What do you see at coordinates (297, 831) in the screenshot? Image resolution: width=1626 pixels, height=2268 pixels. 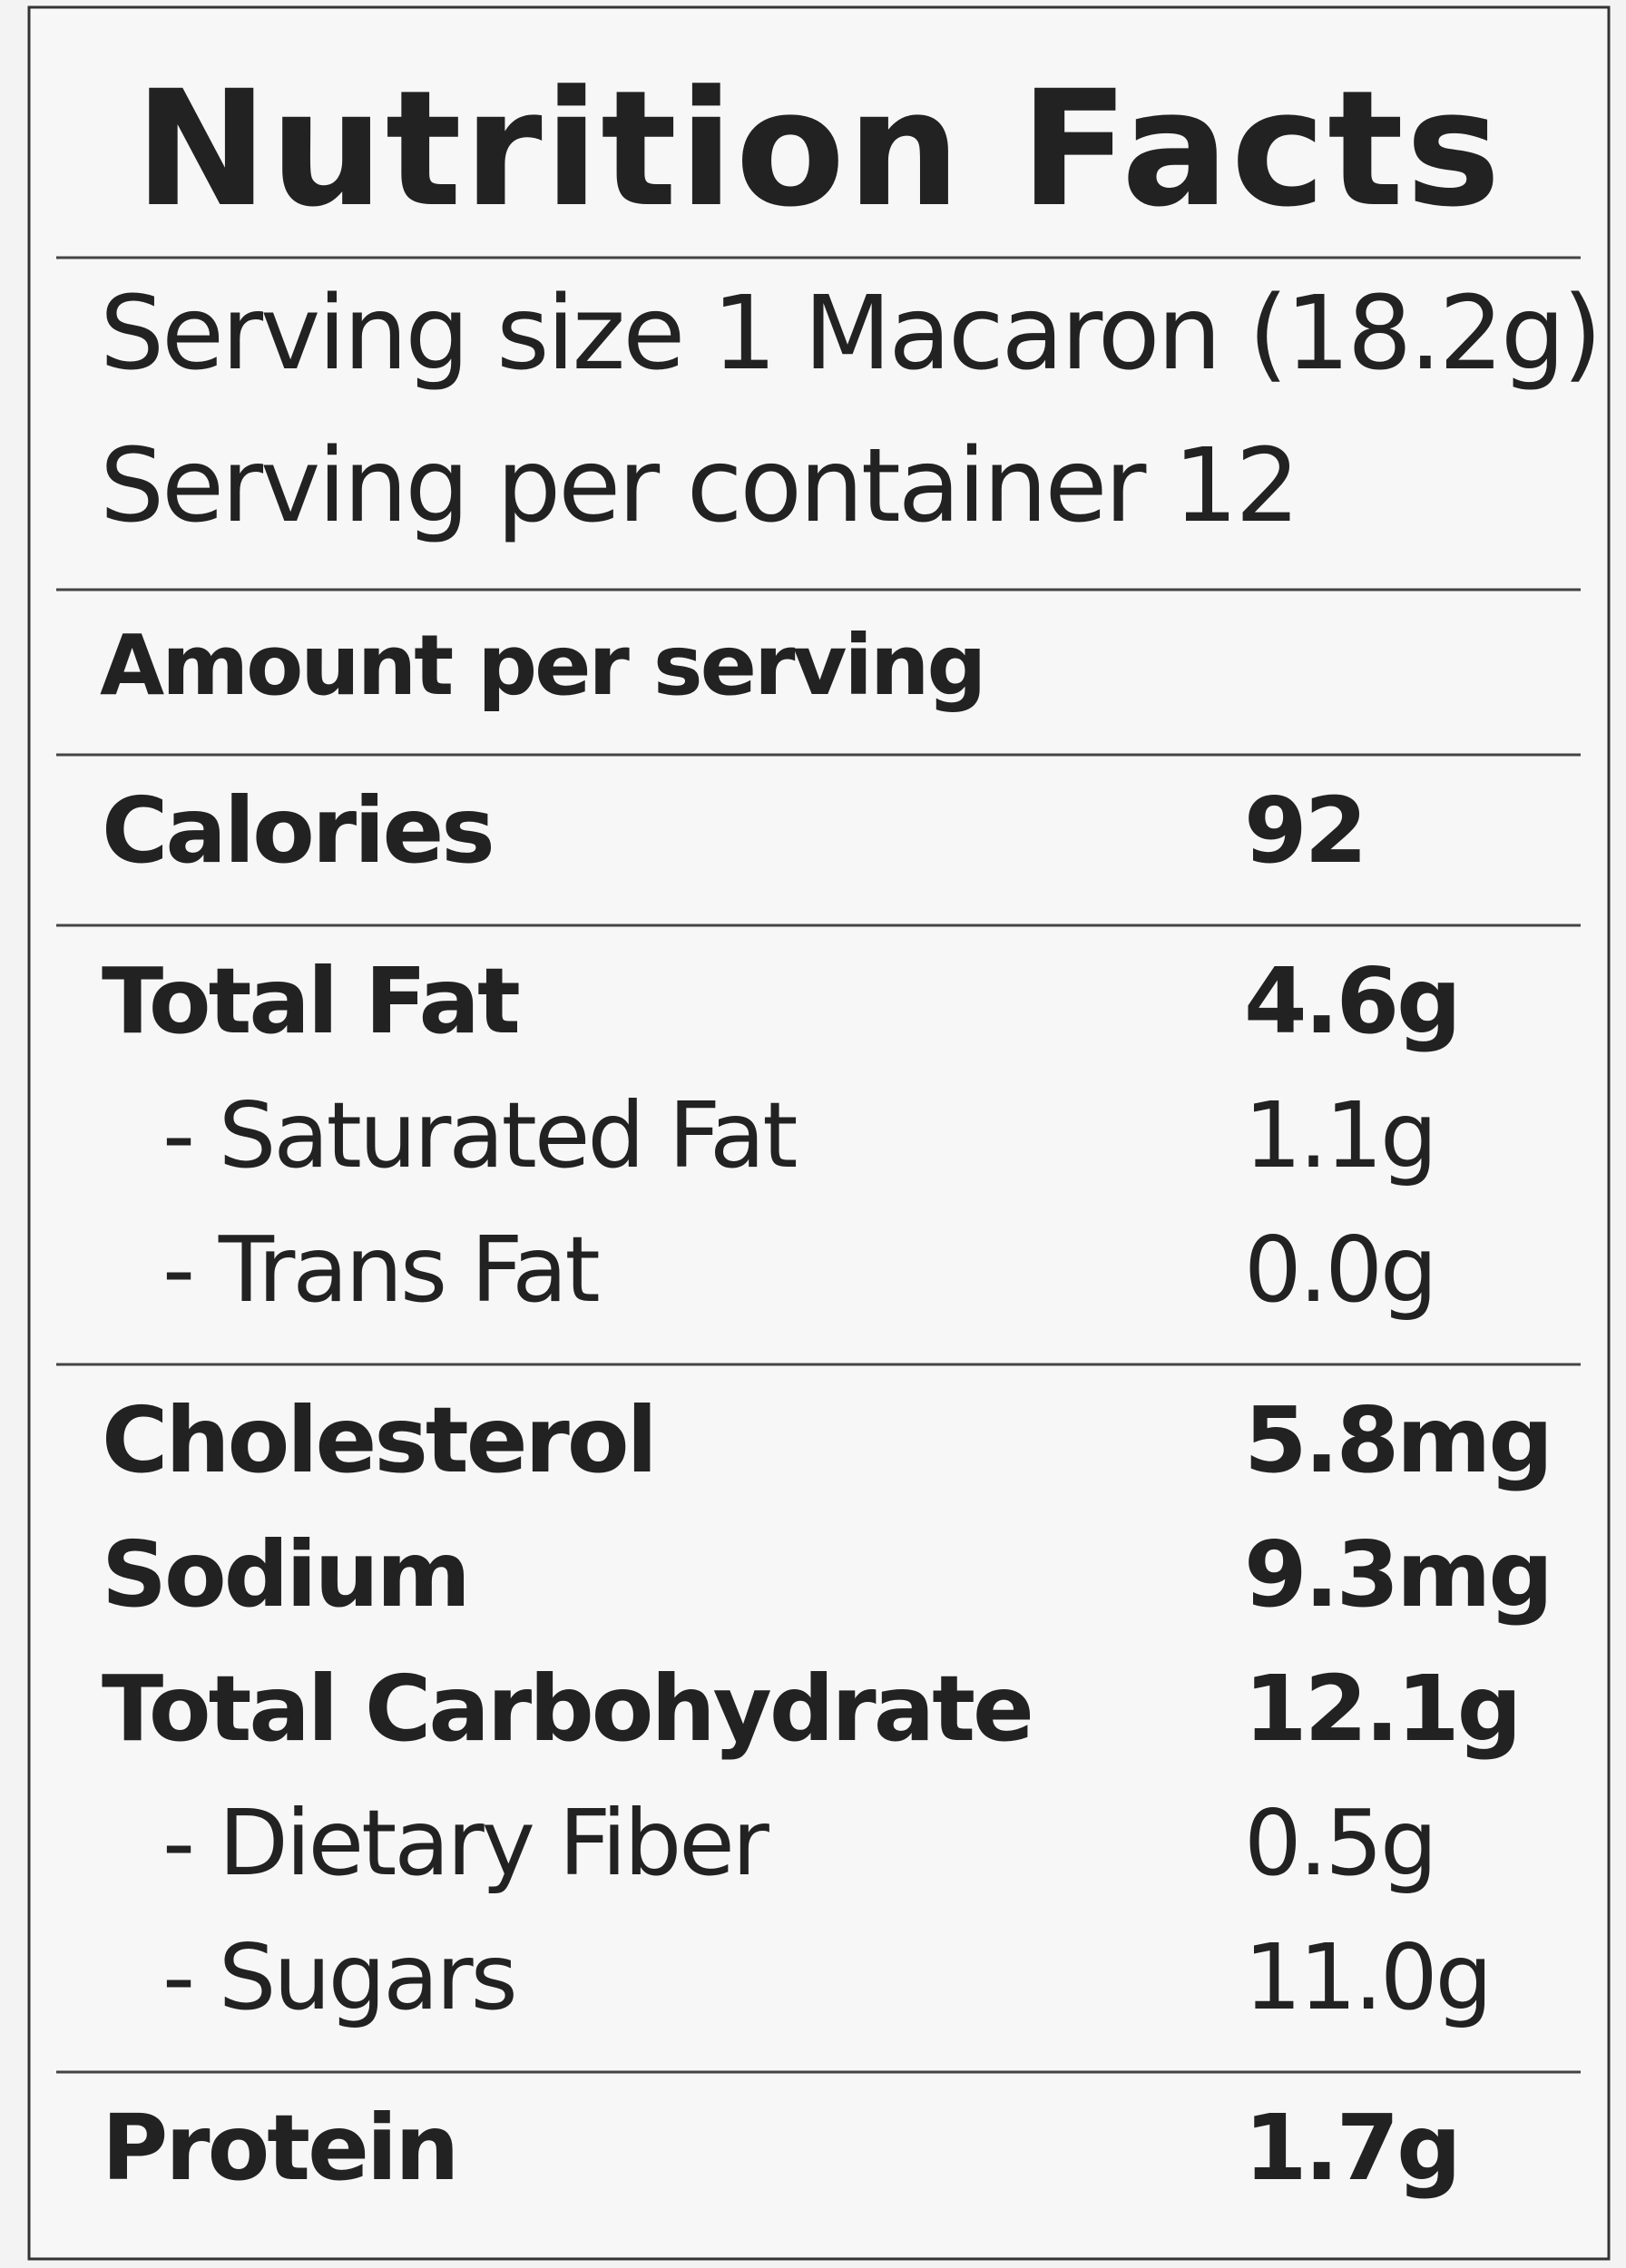 I see `nutrient-label: Calories` at bounding box center [297, 831].